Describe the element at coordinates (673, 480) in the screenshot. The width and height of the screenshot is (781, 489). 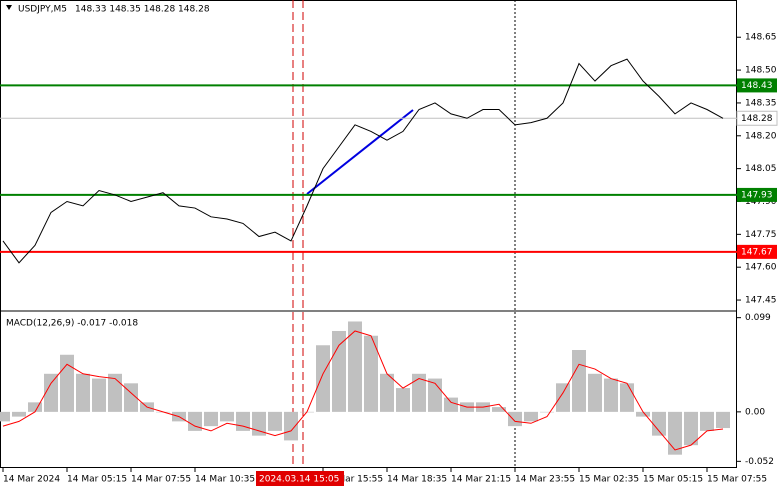
I see `x-tick-label: 15 Mar 05:15` at that location.